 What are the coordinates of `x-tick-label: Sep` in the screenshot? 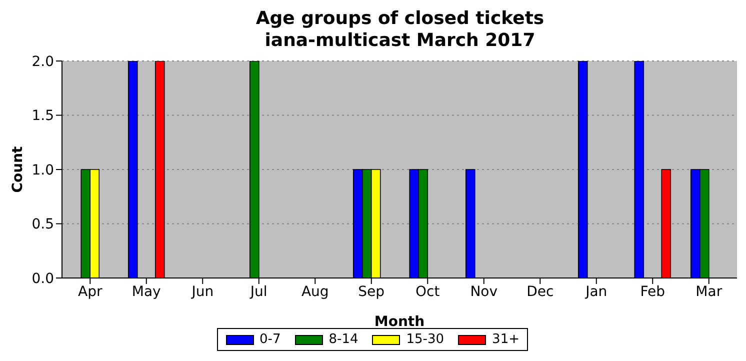 It's located at (371, 292).